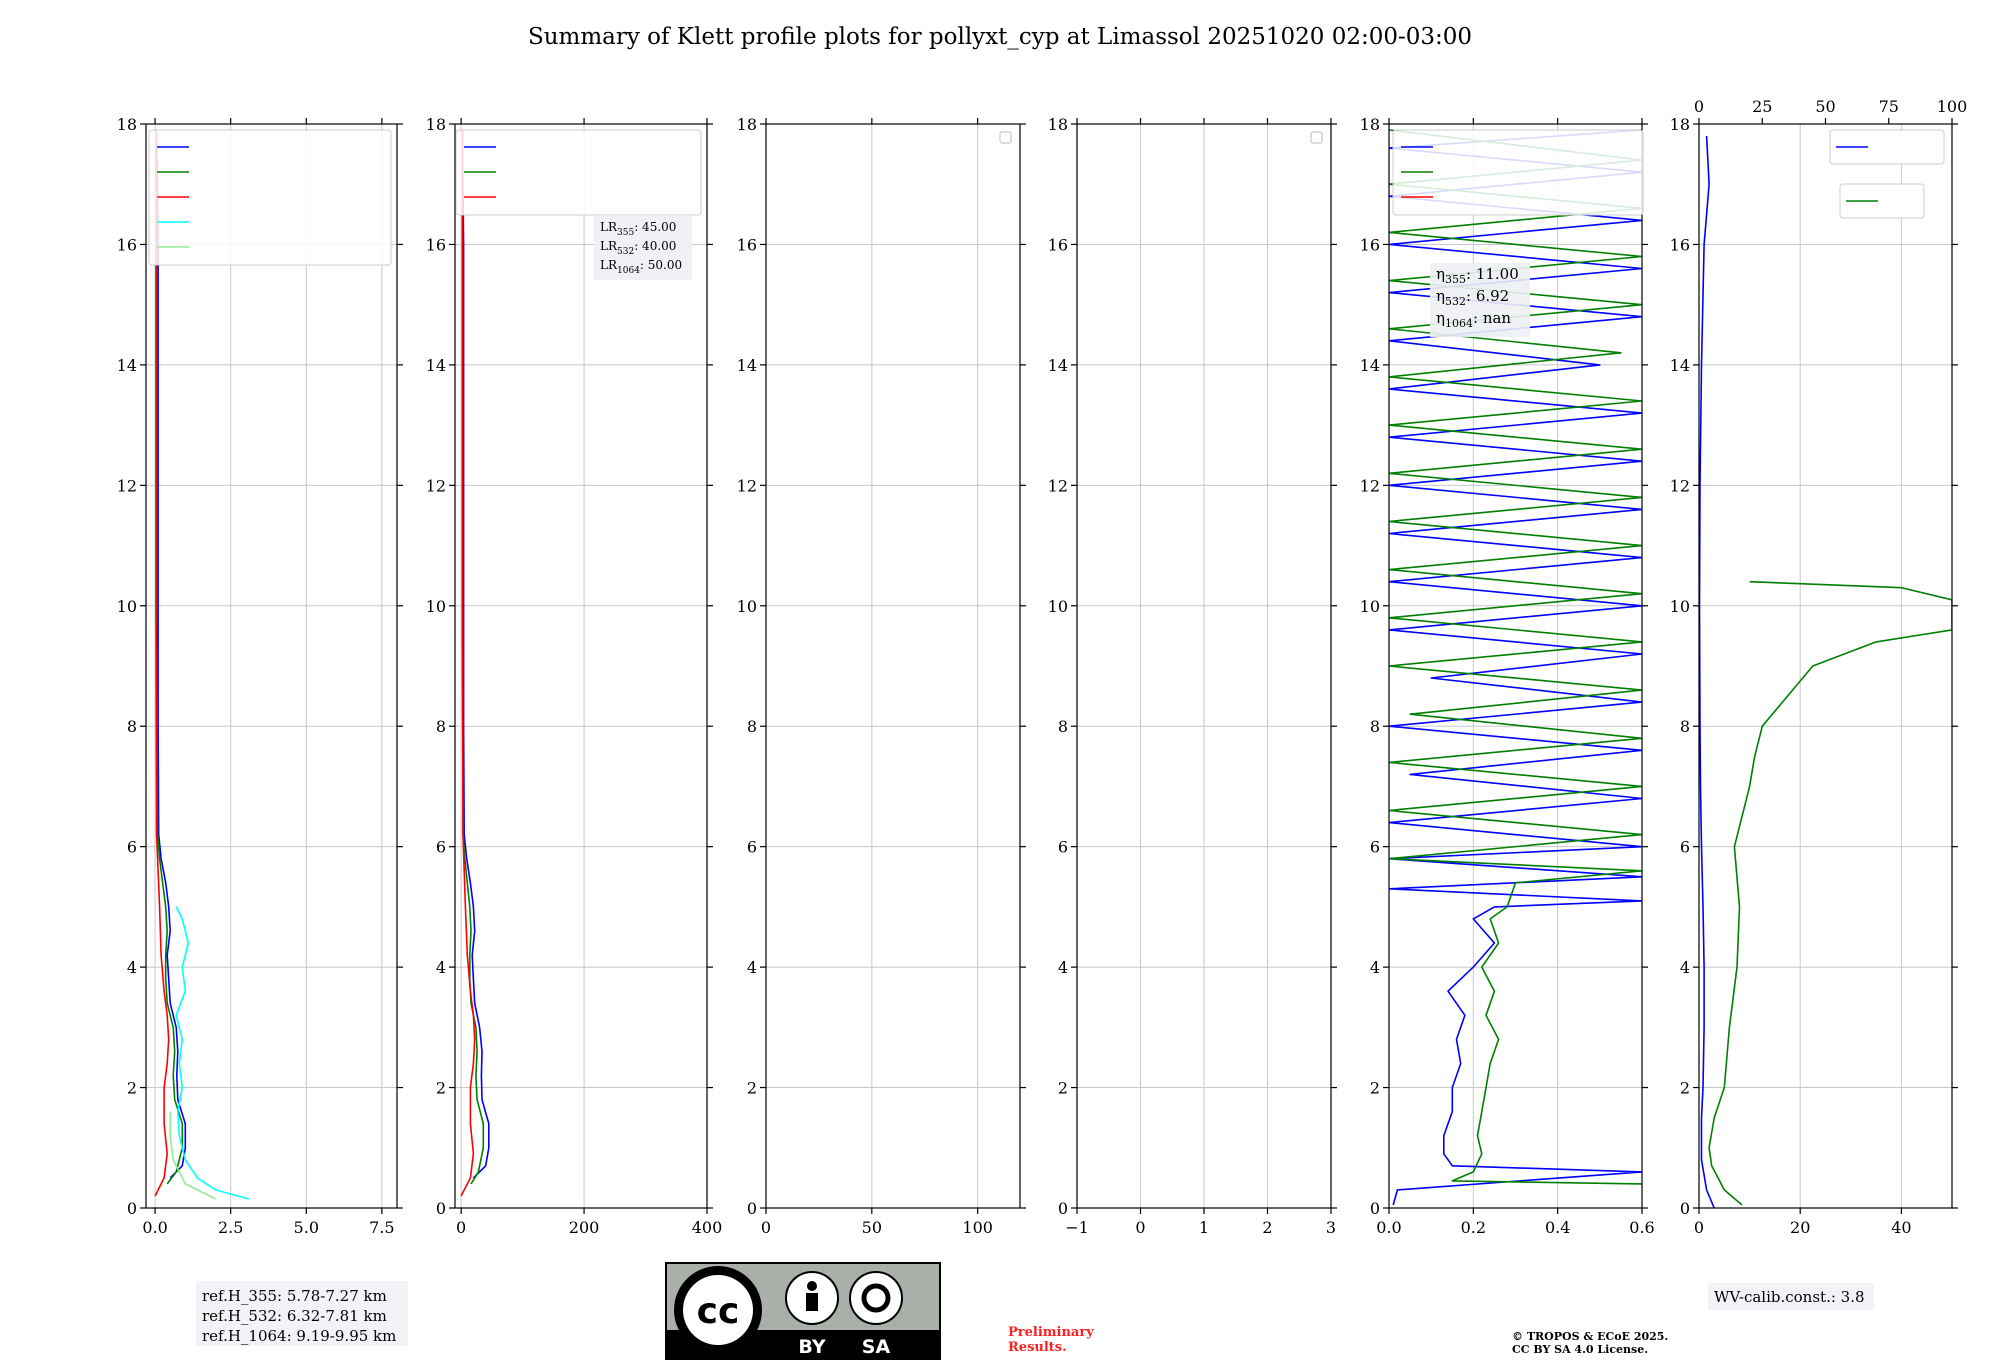 The image size is (2000, 1360). I want to click on x-tick-label: 400, so click(707, 1227).